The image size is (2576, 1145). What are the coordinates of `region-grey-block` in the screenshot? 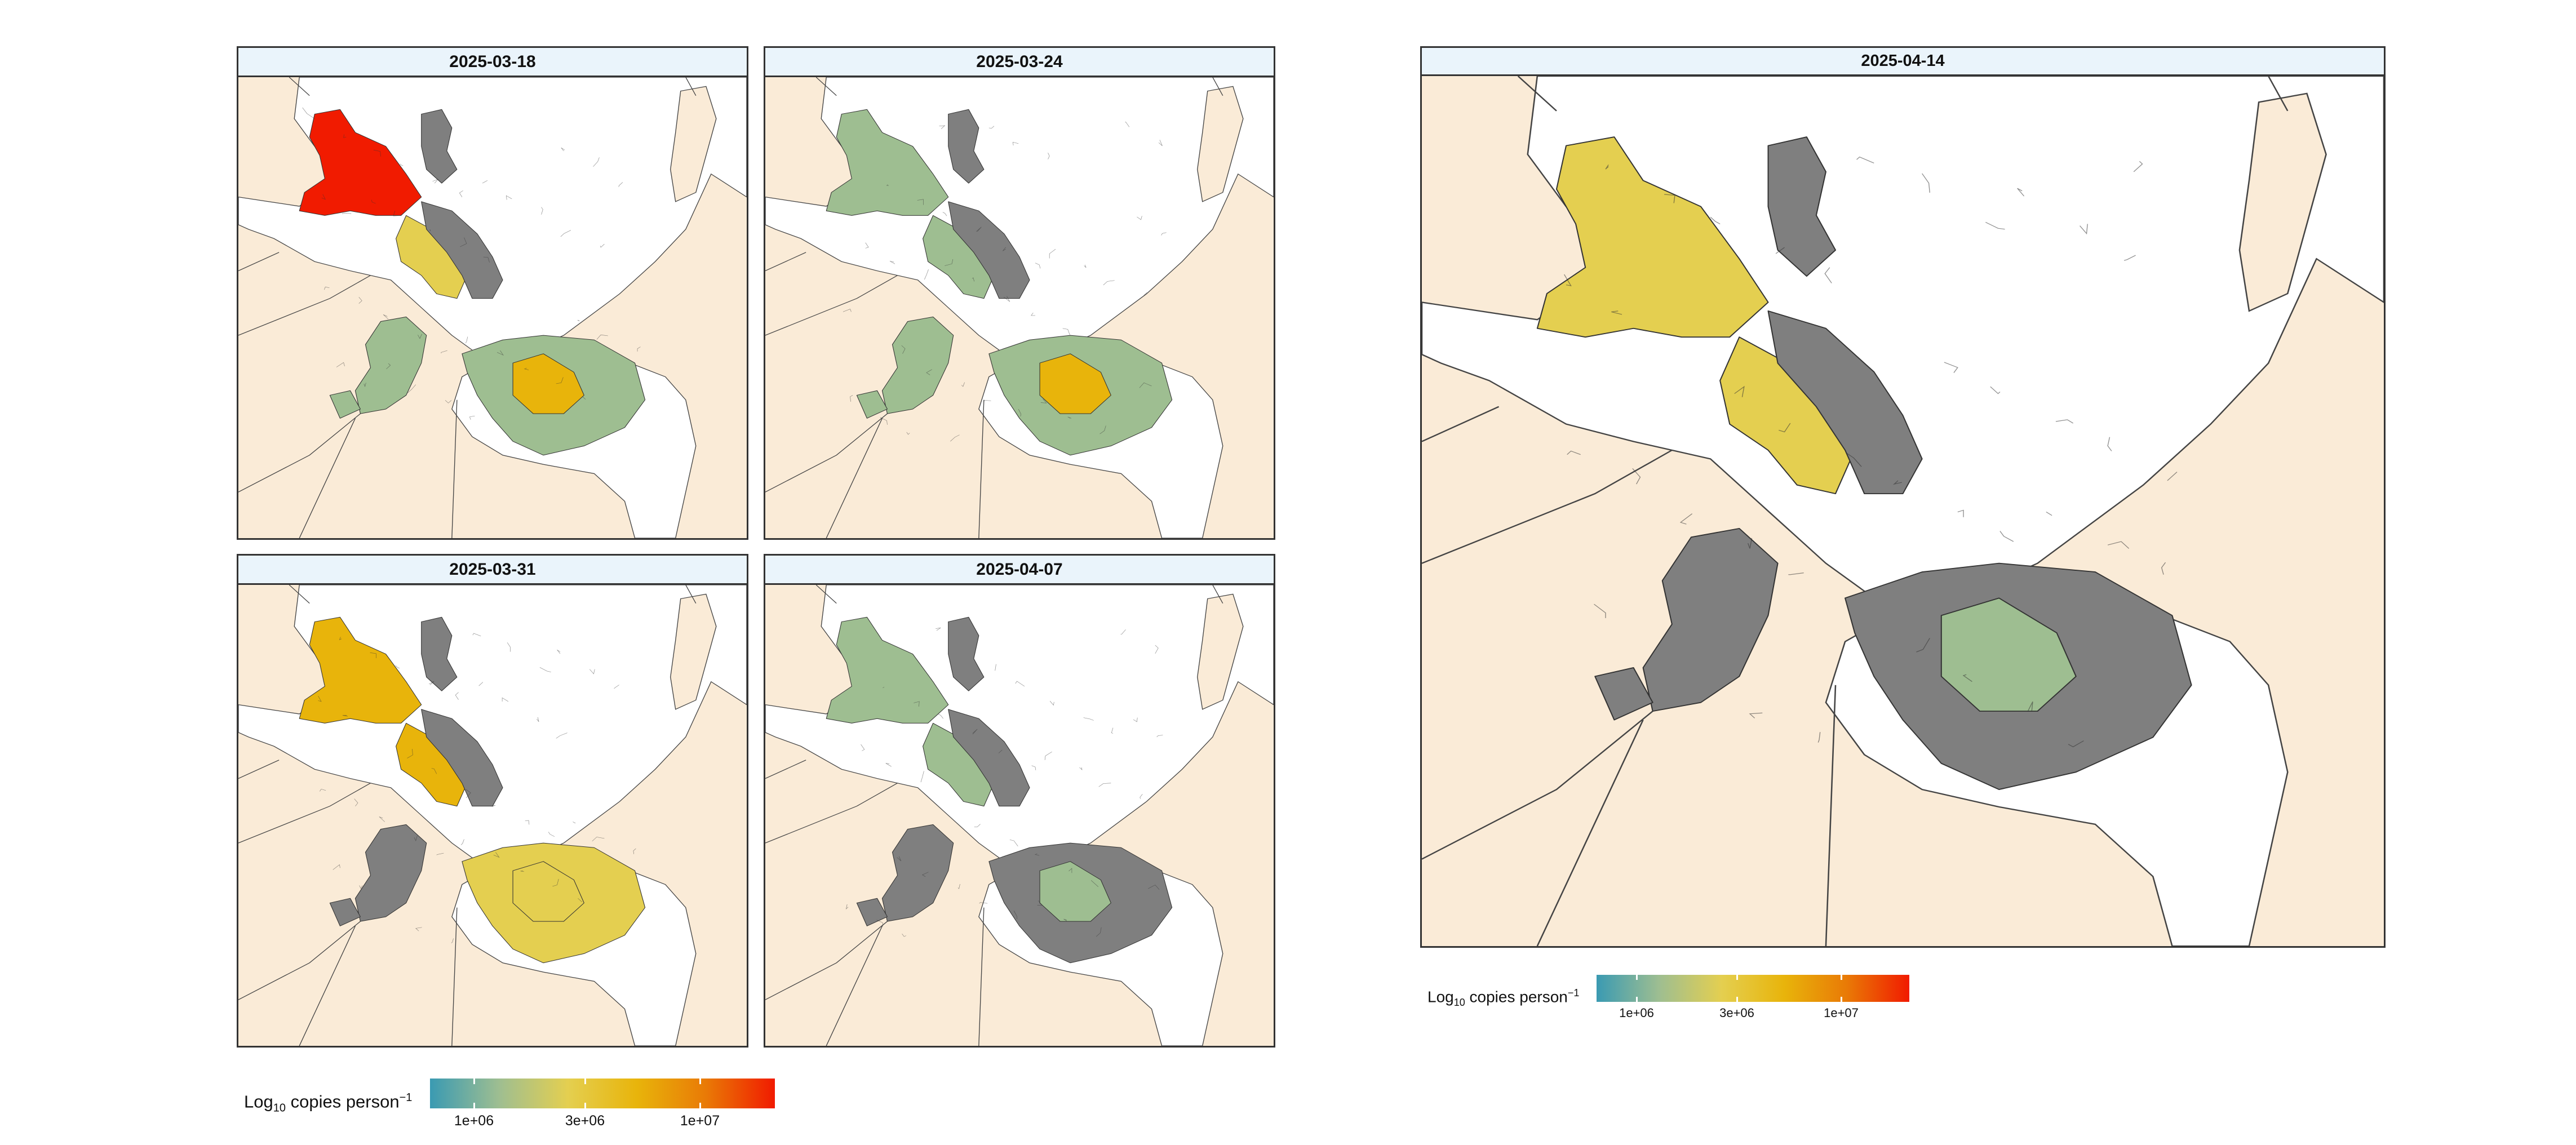 It's located at (989, 758).